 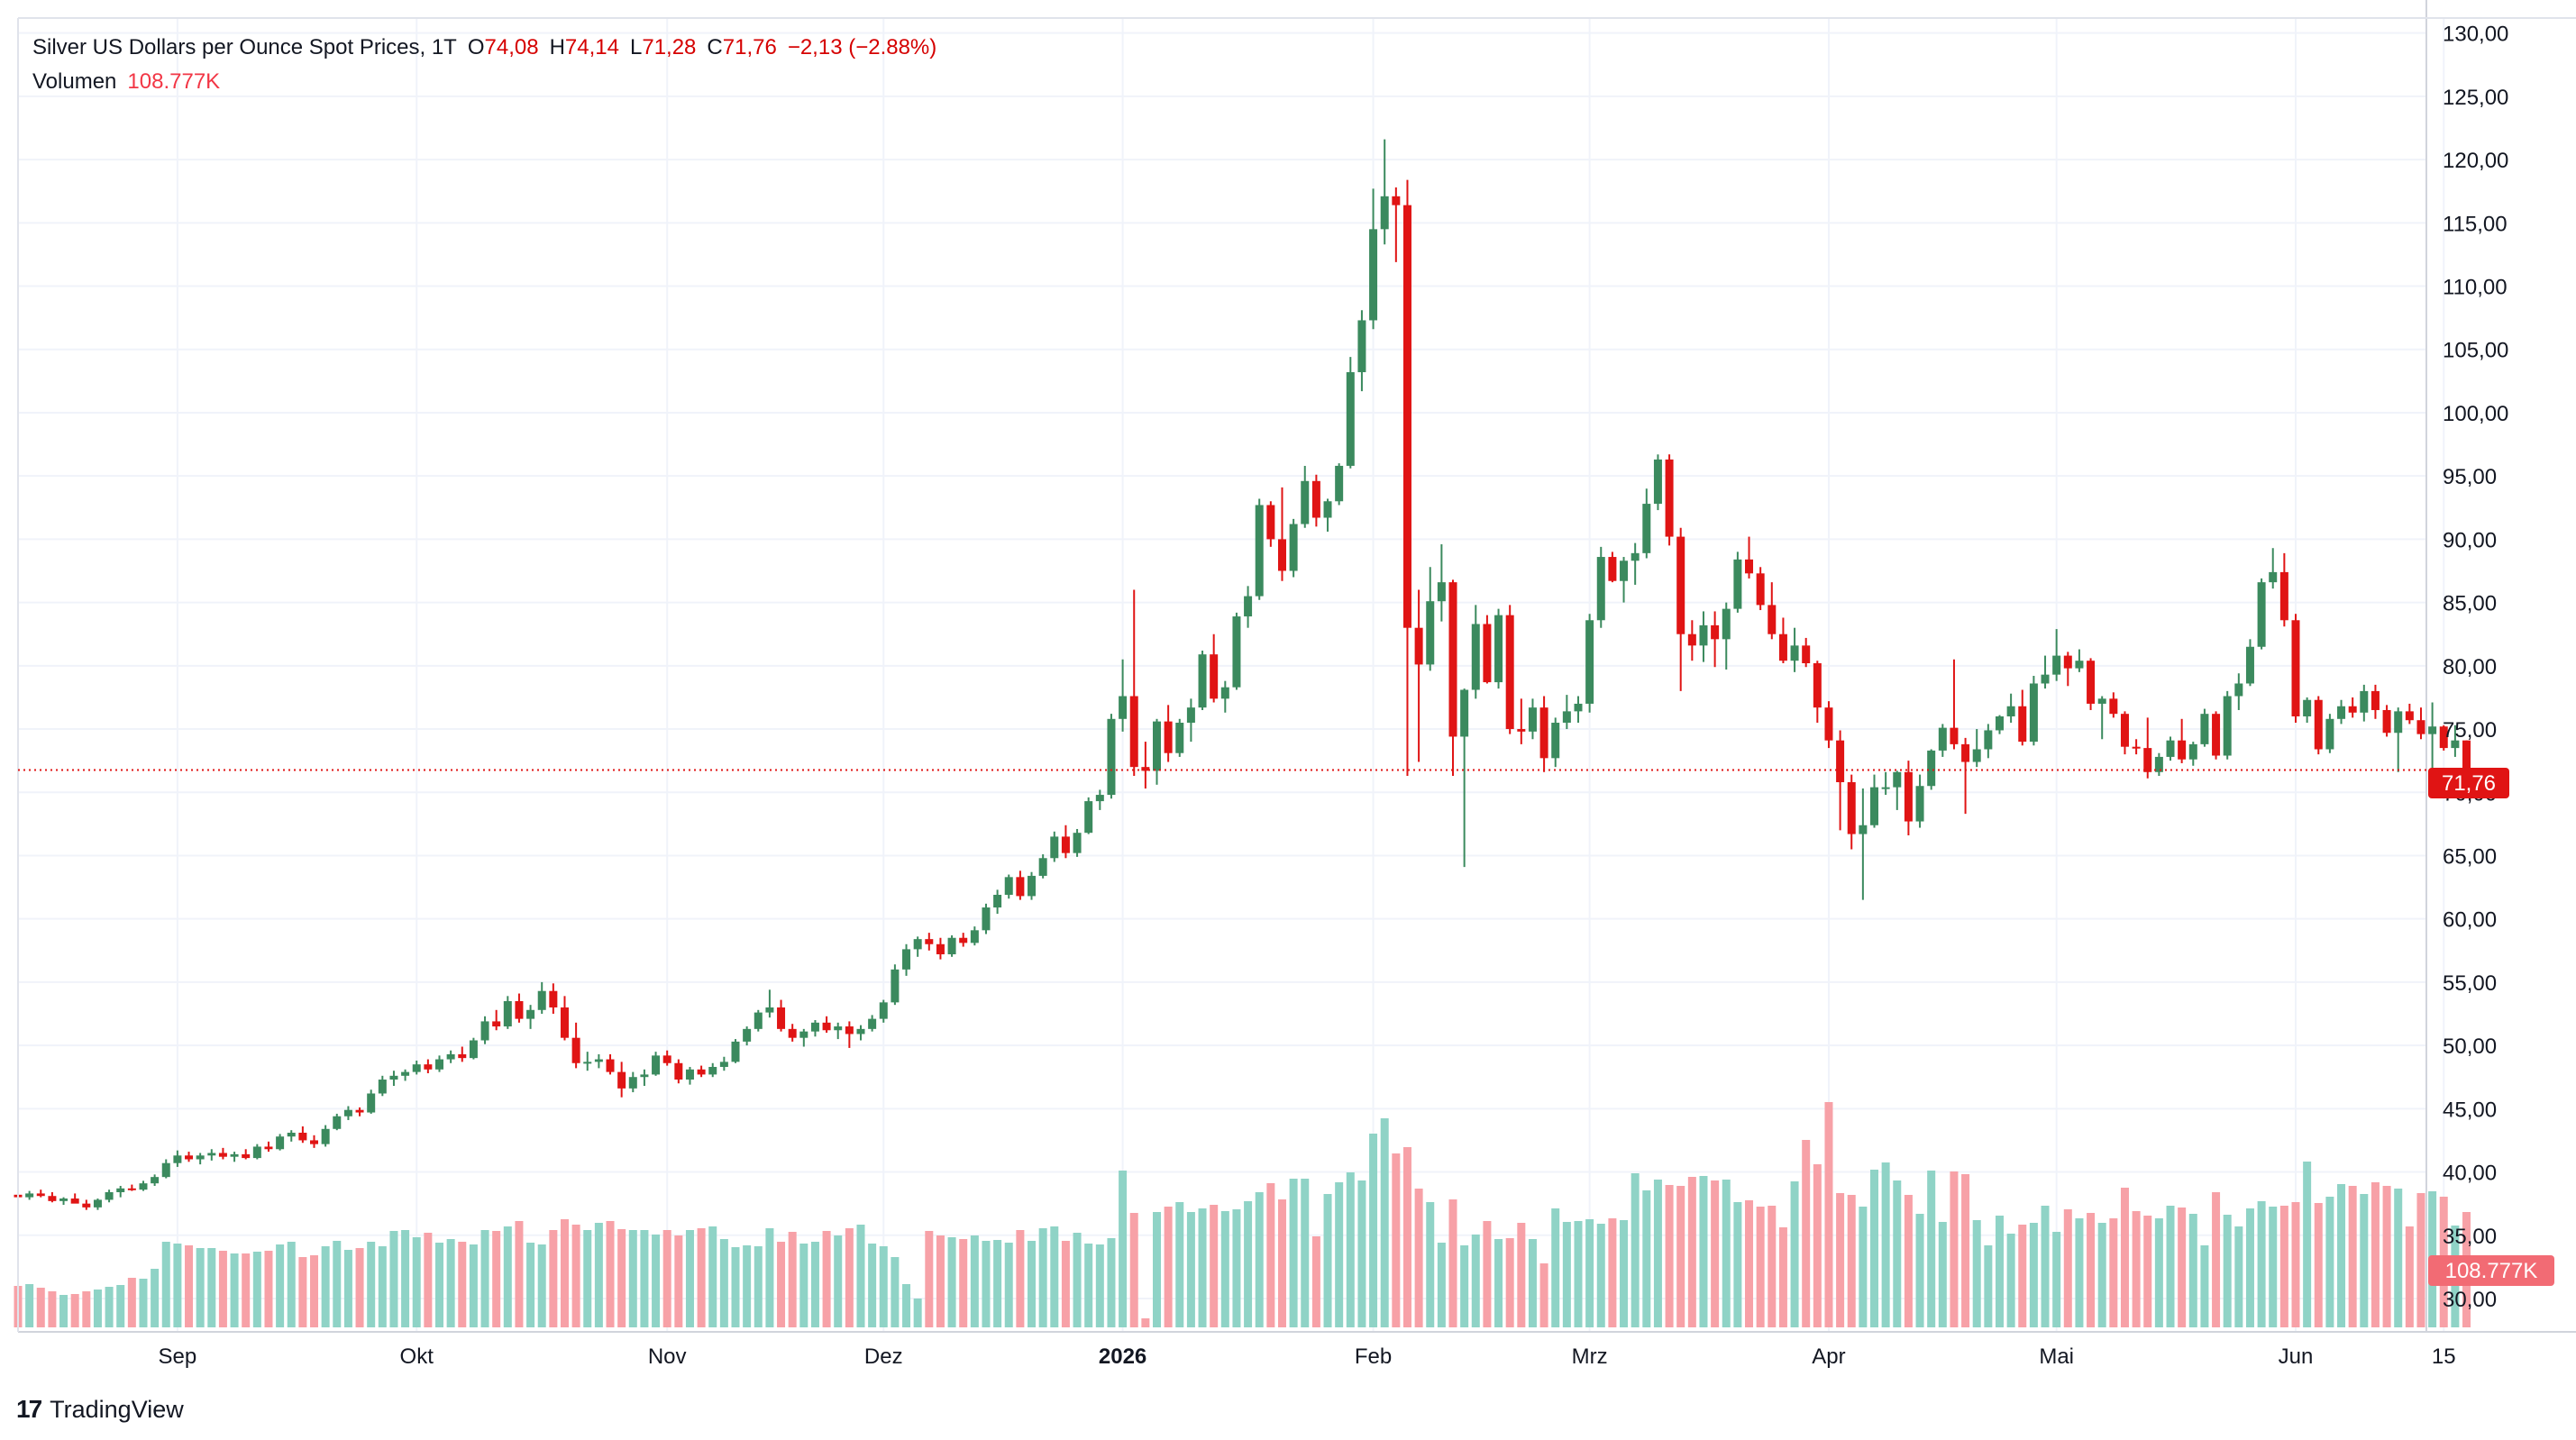 What do you see at coordinates (2468, 783) in the screenshot?
I see `last-price-badge-bg` at bounding box center [2468, 783].